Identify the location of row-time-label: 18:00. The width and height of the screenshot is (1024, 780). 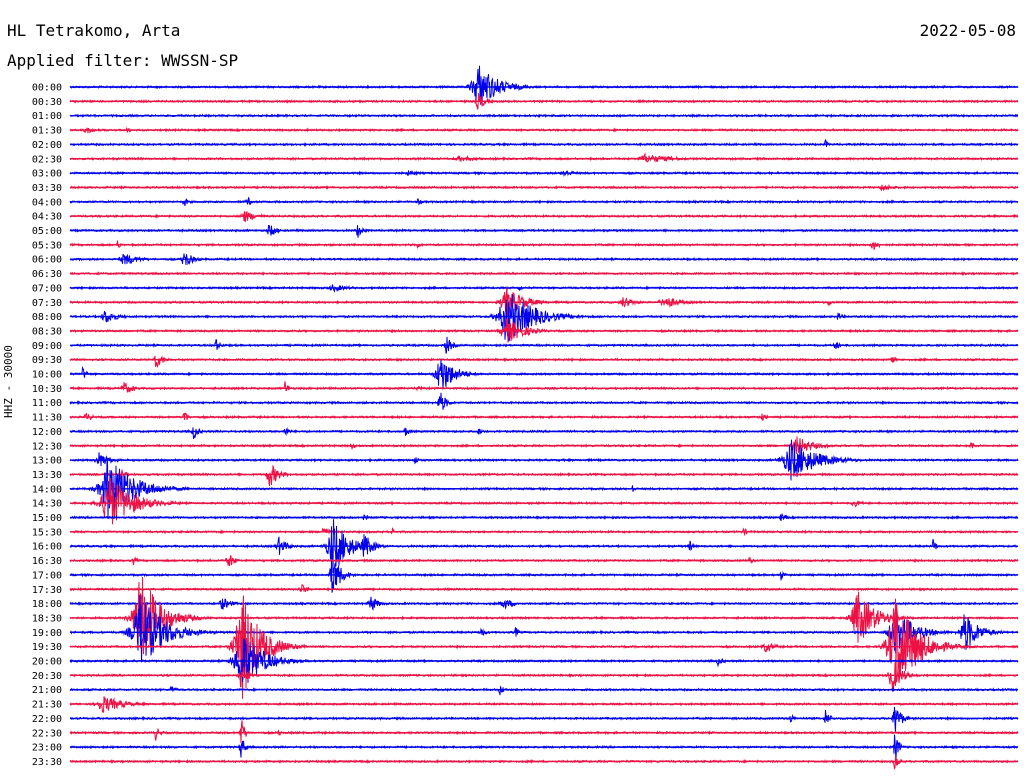
(47, 604).